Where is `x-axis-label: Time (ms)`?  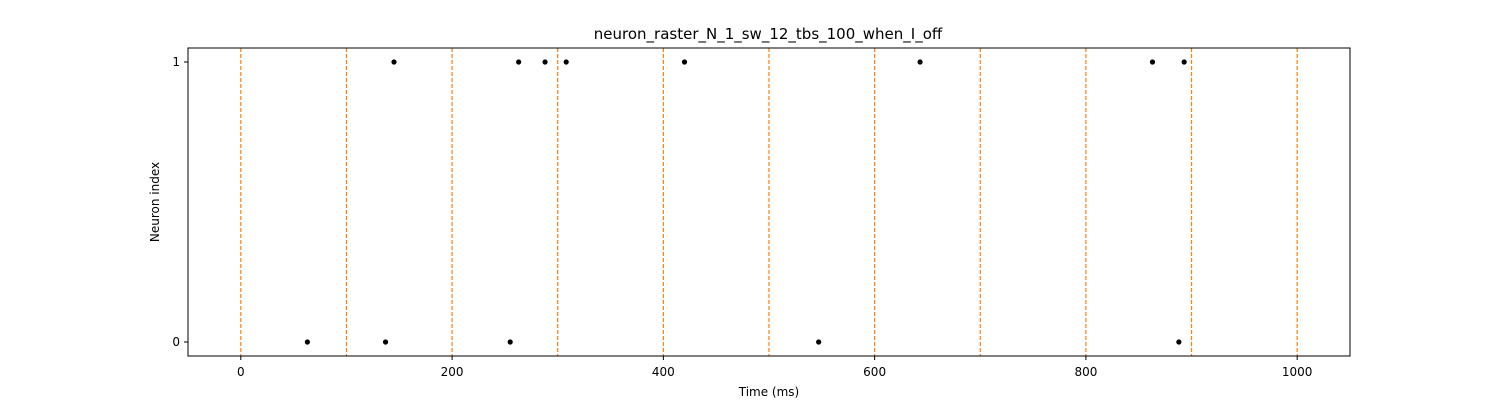
x-axis-label: Time (ms) is located at coordinates (769, 392).